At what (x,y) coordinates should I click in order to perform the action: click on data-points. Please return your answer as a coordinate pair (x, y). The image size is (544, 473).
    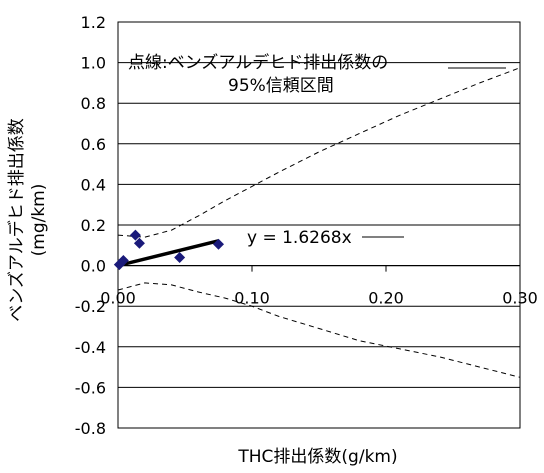
    Looking at the image, I should click on (168, 250).